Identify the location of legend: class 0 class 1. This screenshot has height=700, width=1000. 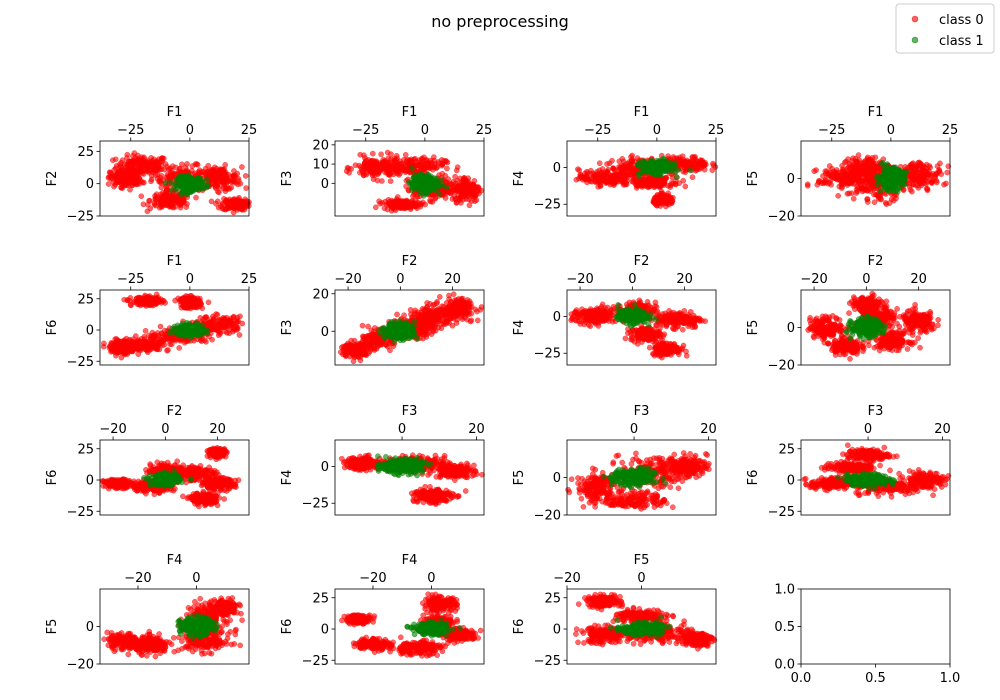
(945, 28).